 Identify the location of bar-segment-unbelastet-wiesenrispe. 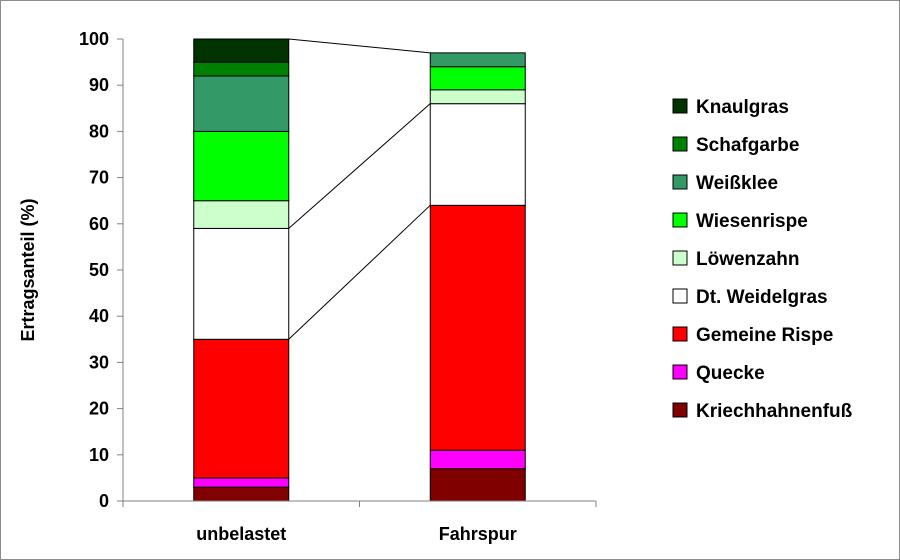
(241, 166).